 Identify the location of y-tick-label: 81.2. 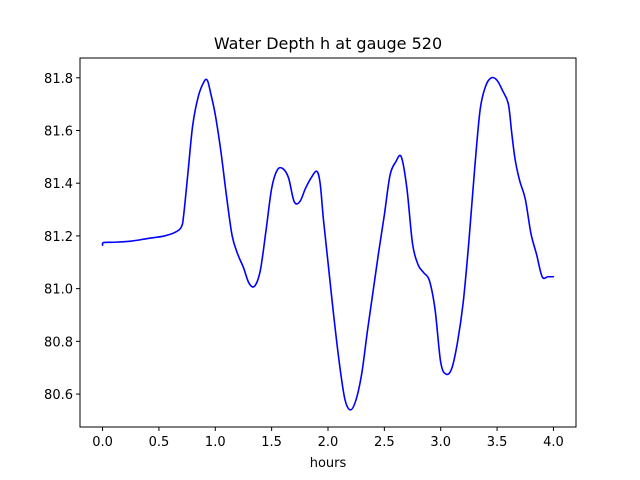
(58, 237).